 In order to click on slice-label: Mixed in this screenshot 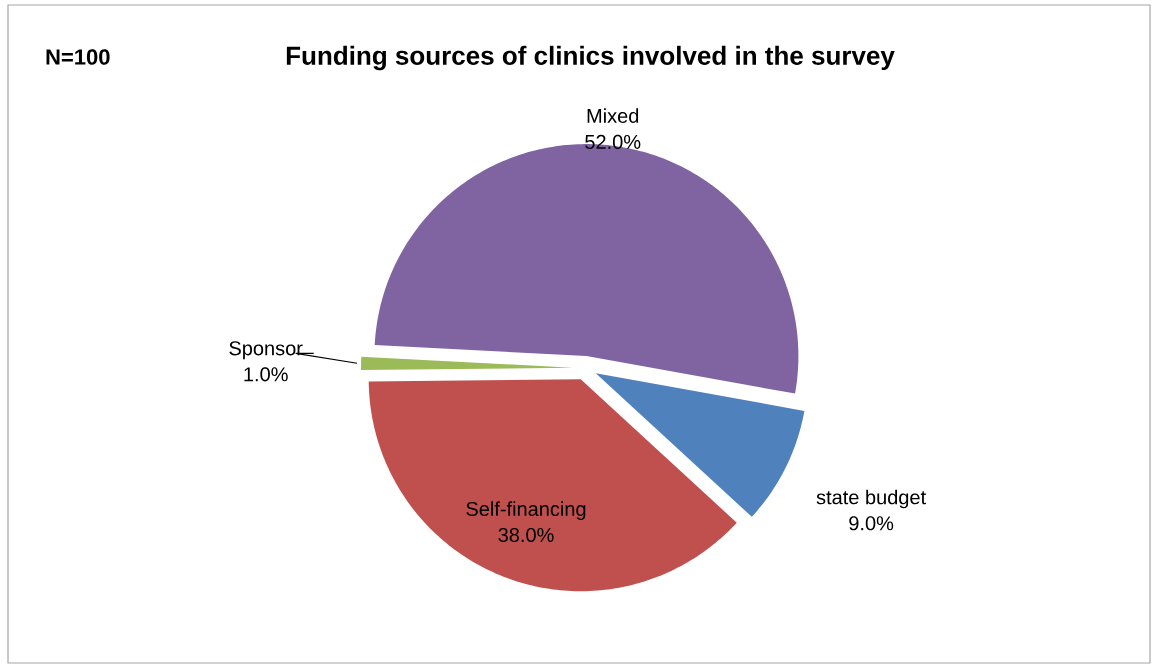, I will do `click(613, 115)`.